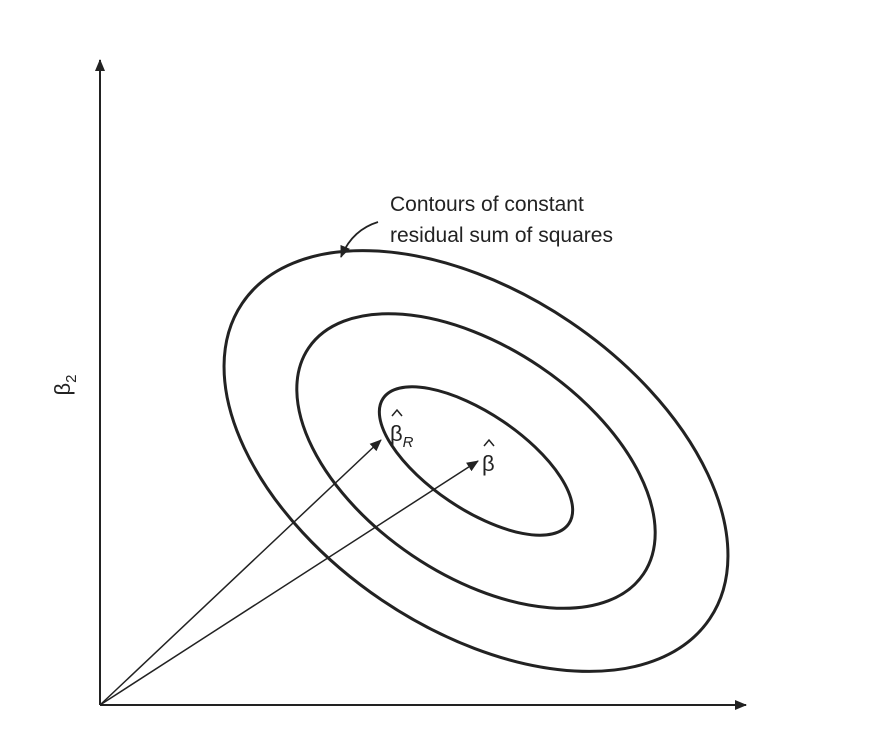 Image resolution: width=870 pixels, height=734 pixels. Describe the element at coordinates (359, 239) in the screenshot. I see `annotation-pointer` at that location.